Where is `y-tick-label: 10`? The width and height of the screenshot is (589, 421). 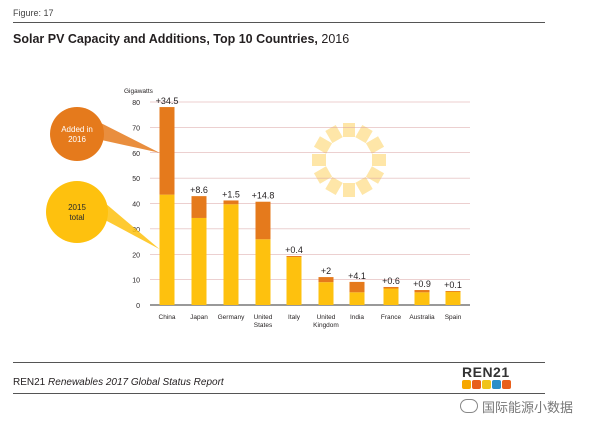
y-tick-label: 10 is located at coordinates (136, 281).